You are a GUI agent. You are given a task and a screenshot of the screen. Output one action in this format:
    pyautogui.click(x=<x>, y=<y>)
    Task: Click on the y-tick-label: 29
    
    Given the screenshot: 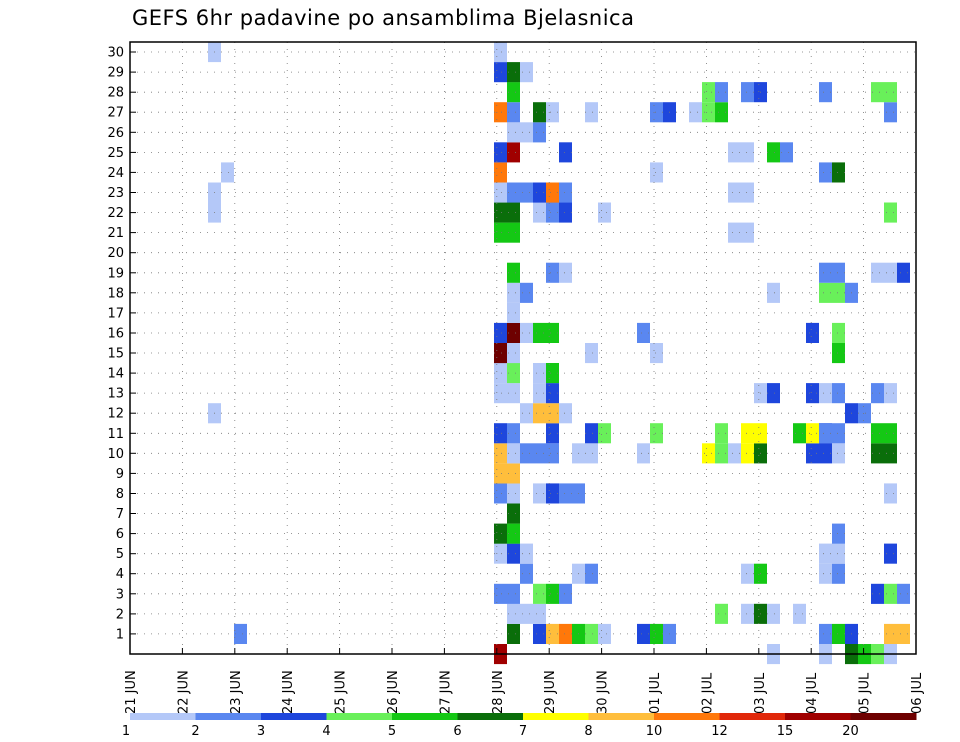 What is the action you would take?
    pyautogui.click(x=115, y=73)
    